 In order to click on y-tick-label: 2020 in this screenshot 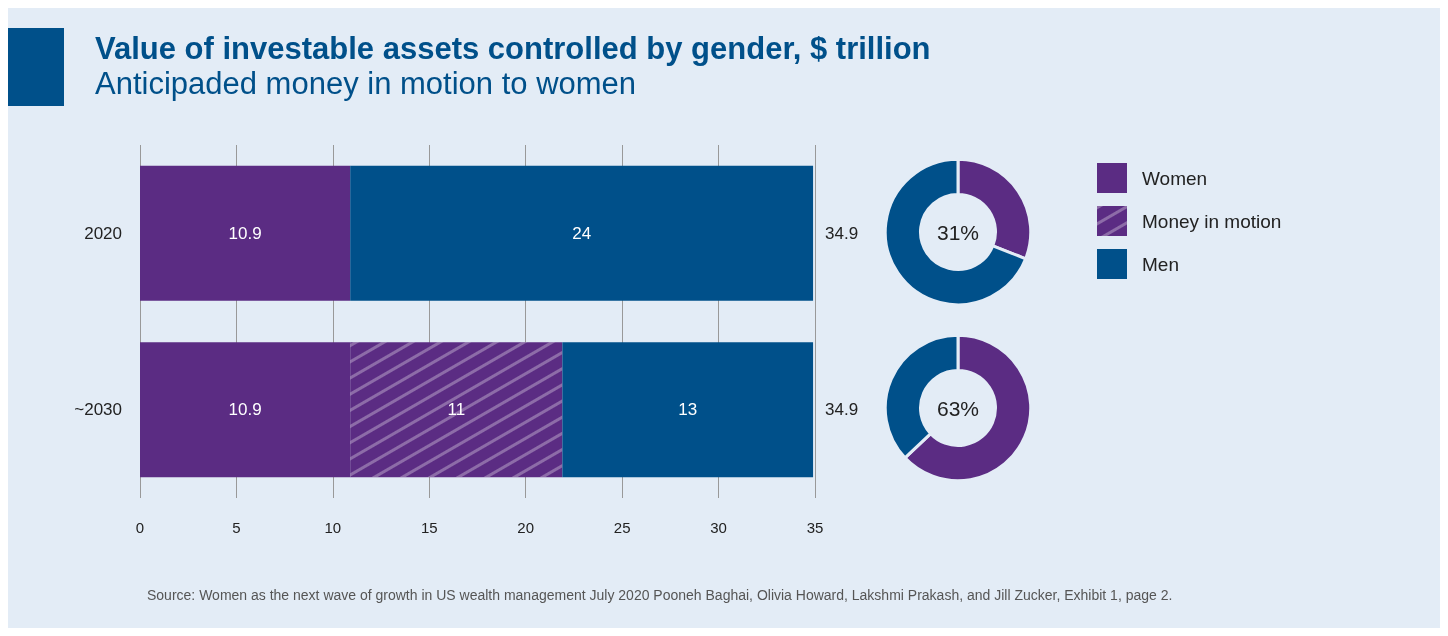, I will do `click(103, 233)`.